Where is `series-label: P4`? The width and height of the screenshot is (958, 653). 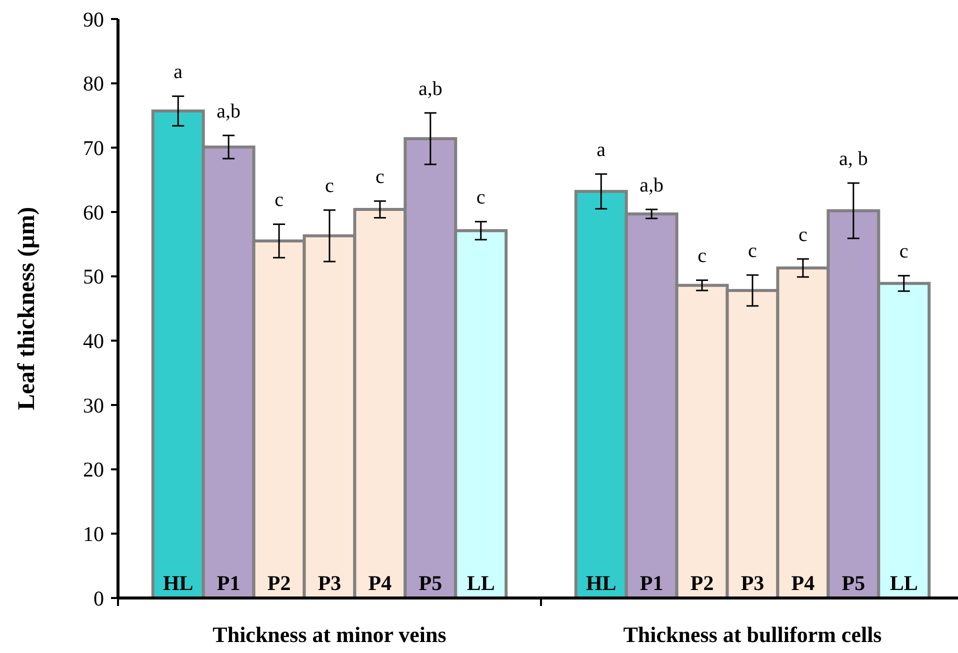
series-label: P4 is located at coordinates (380, 583).